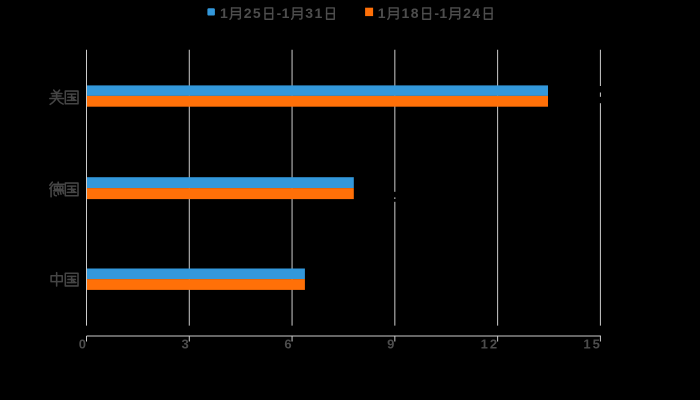 The height and width of the screenshot is (400, 700). What do you see at coordinates (287, 344) in the screenshot?
I see `svg-text: 6` at bounding box center [287, 344].